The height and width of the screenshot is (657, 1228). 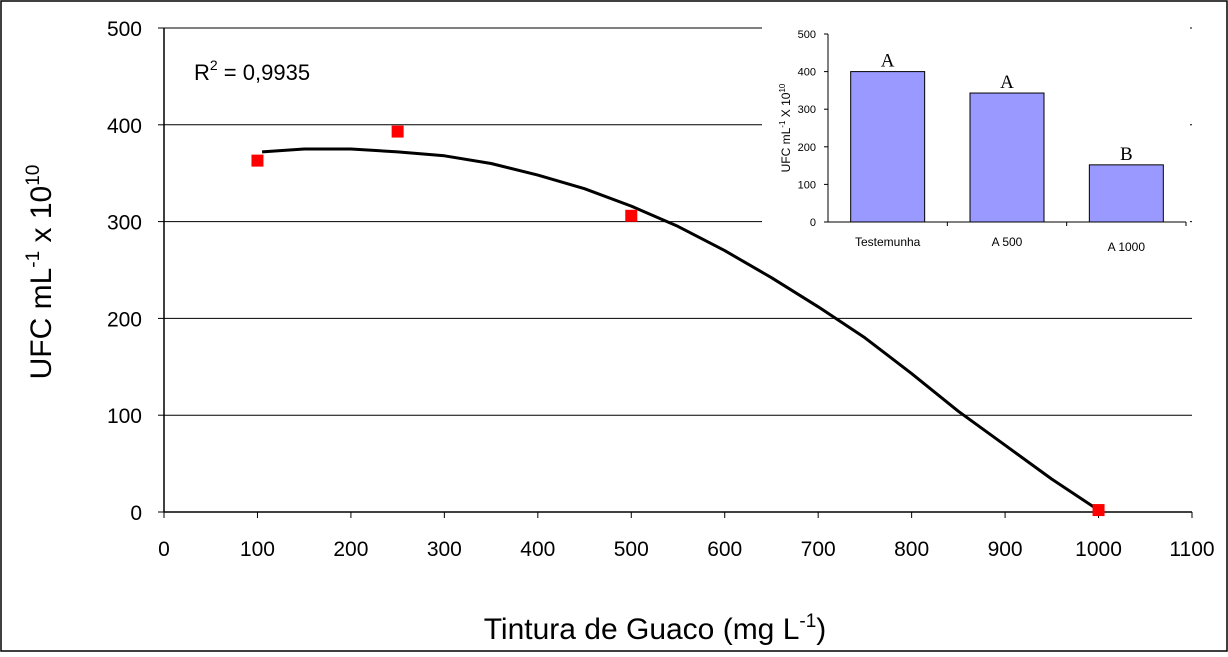 What do you see at coordinates (813, 223) in the screenshot?
I see `inset-y-tick-label: 0` at bounding box center [813, 223].